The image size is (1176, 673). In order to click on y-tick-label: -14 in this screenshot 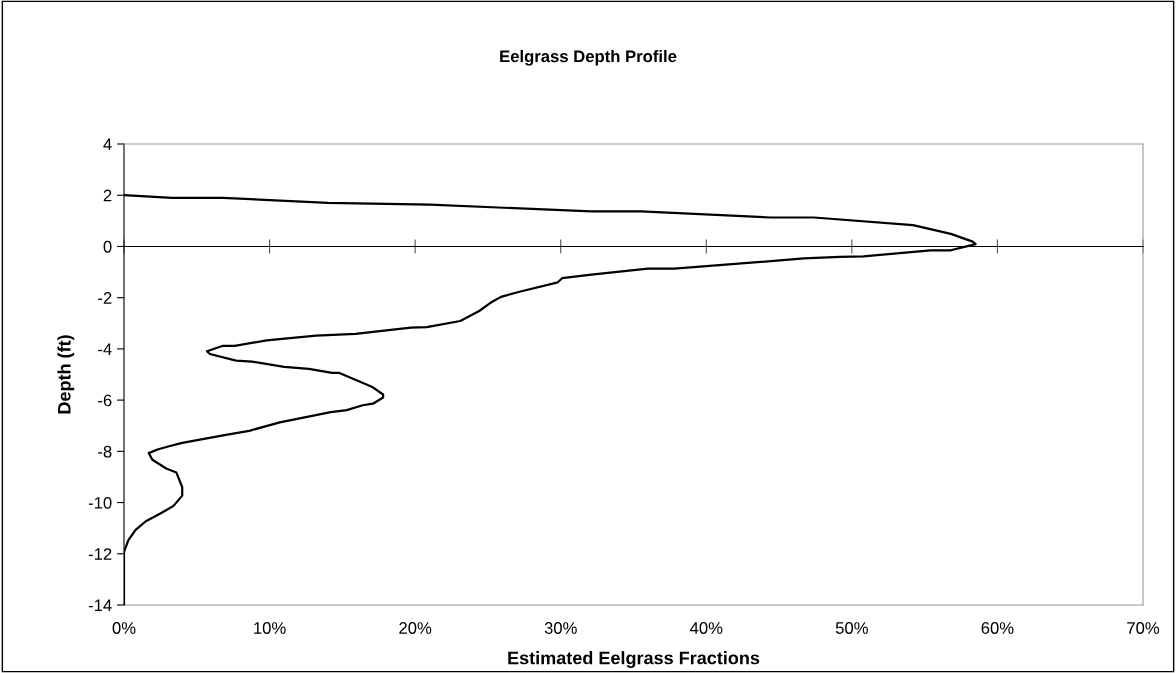, I will do `click(100, 605)`.